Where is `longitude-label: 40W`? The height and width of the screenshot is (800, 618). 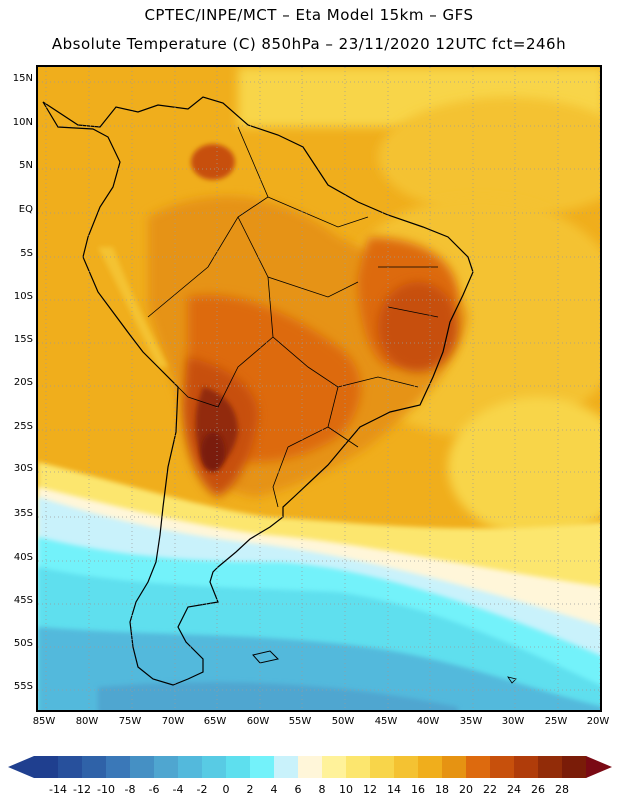
longitude-label: 40W is located at coordinates (428, 721).